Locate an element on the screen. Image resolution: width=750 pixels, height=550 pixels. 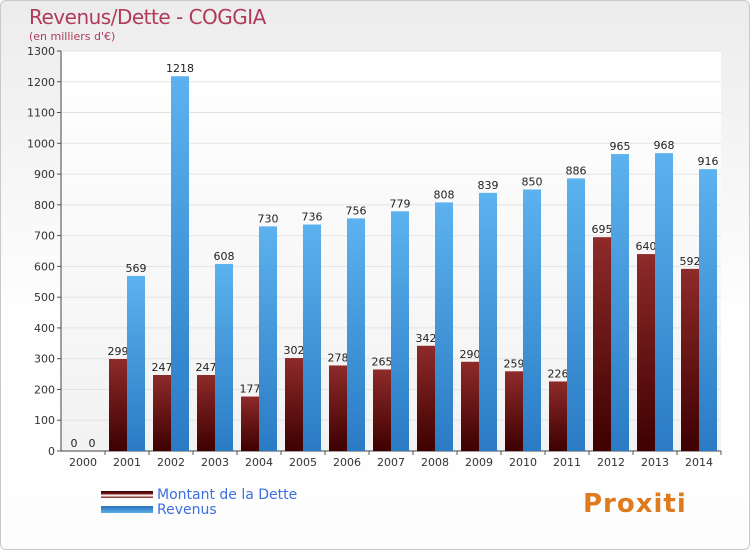
data-label-revenus: 1218 is located at coordinates (180, 68).